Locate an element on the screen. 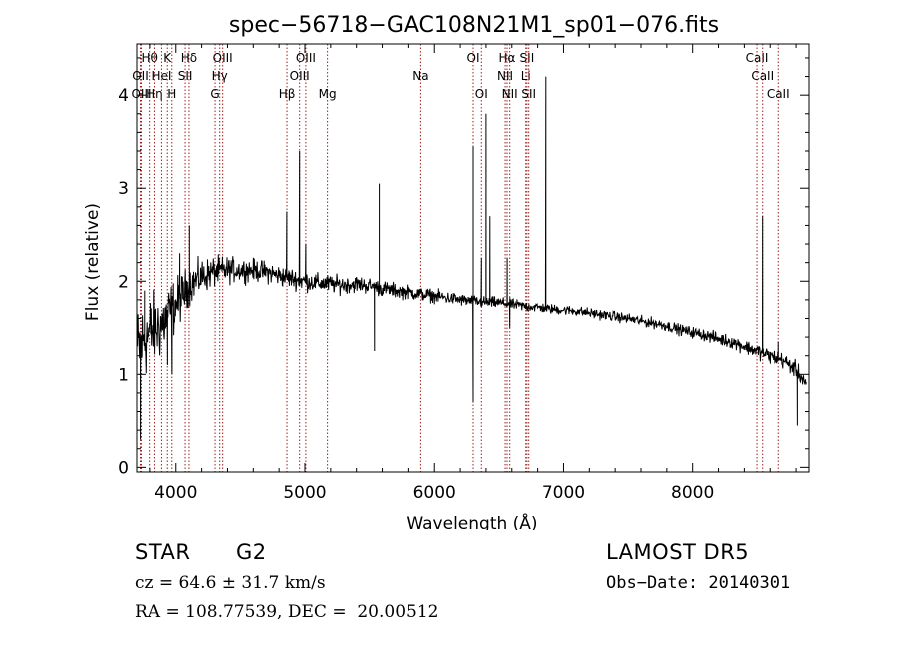 This screenshot has width=900, height=649. line-marker-label: Mg is located at coordinates (328, 94).